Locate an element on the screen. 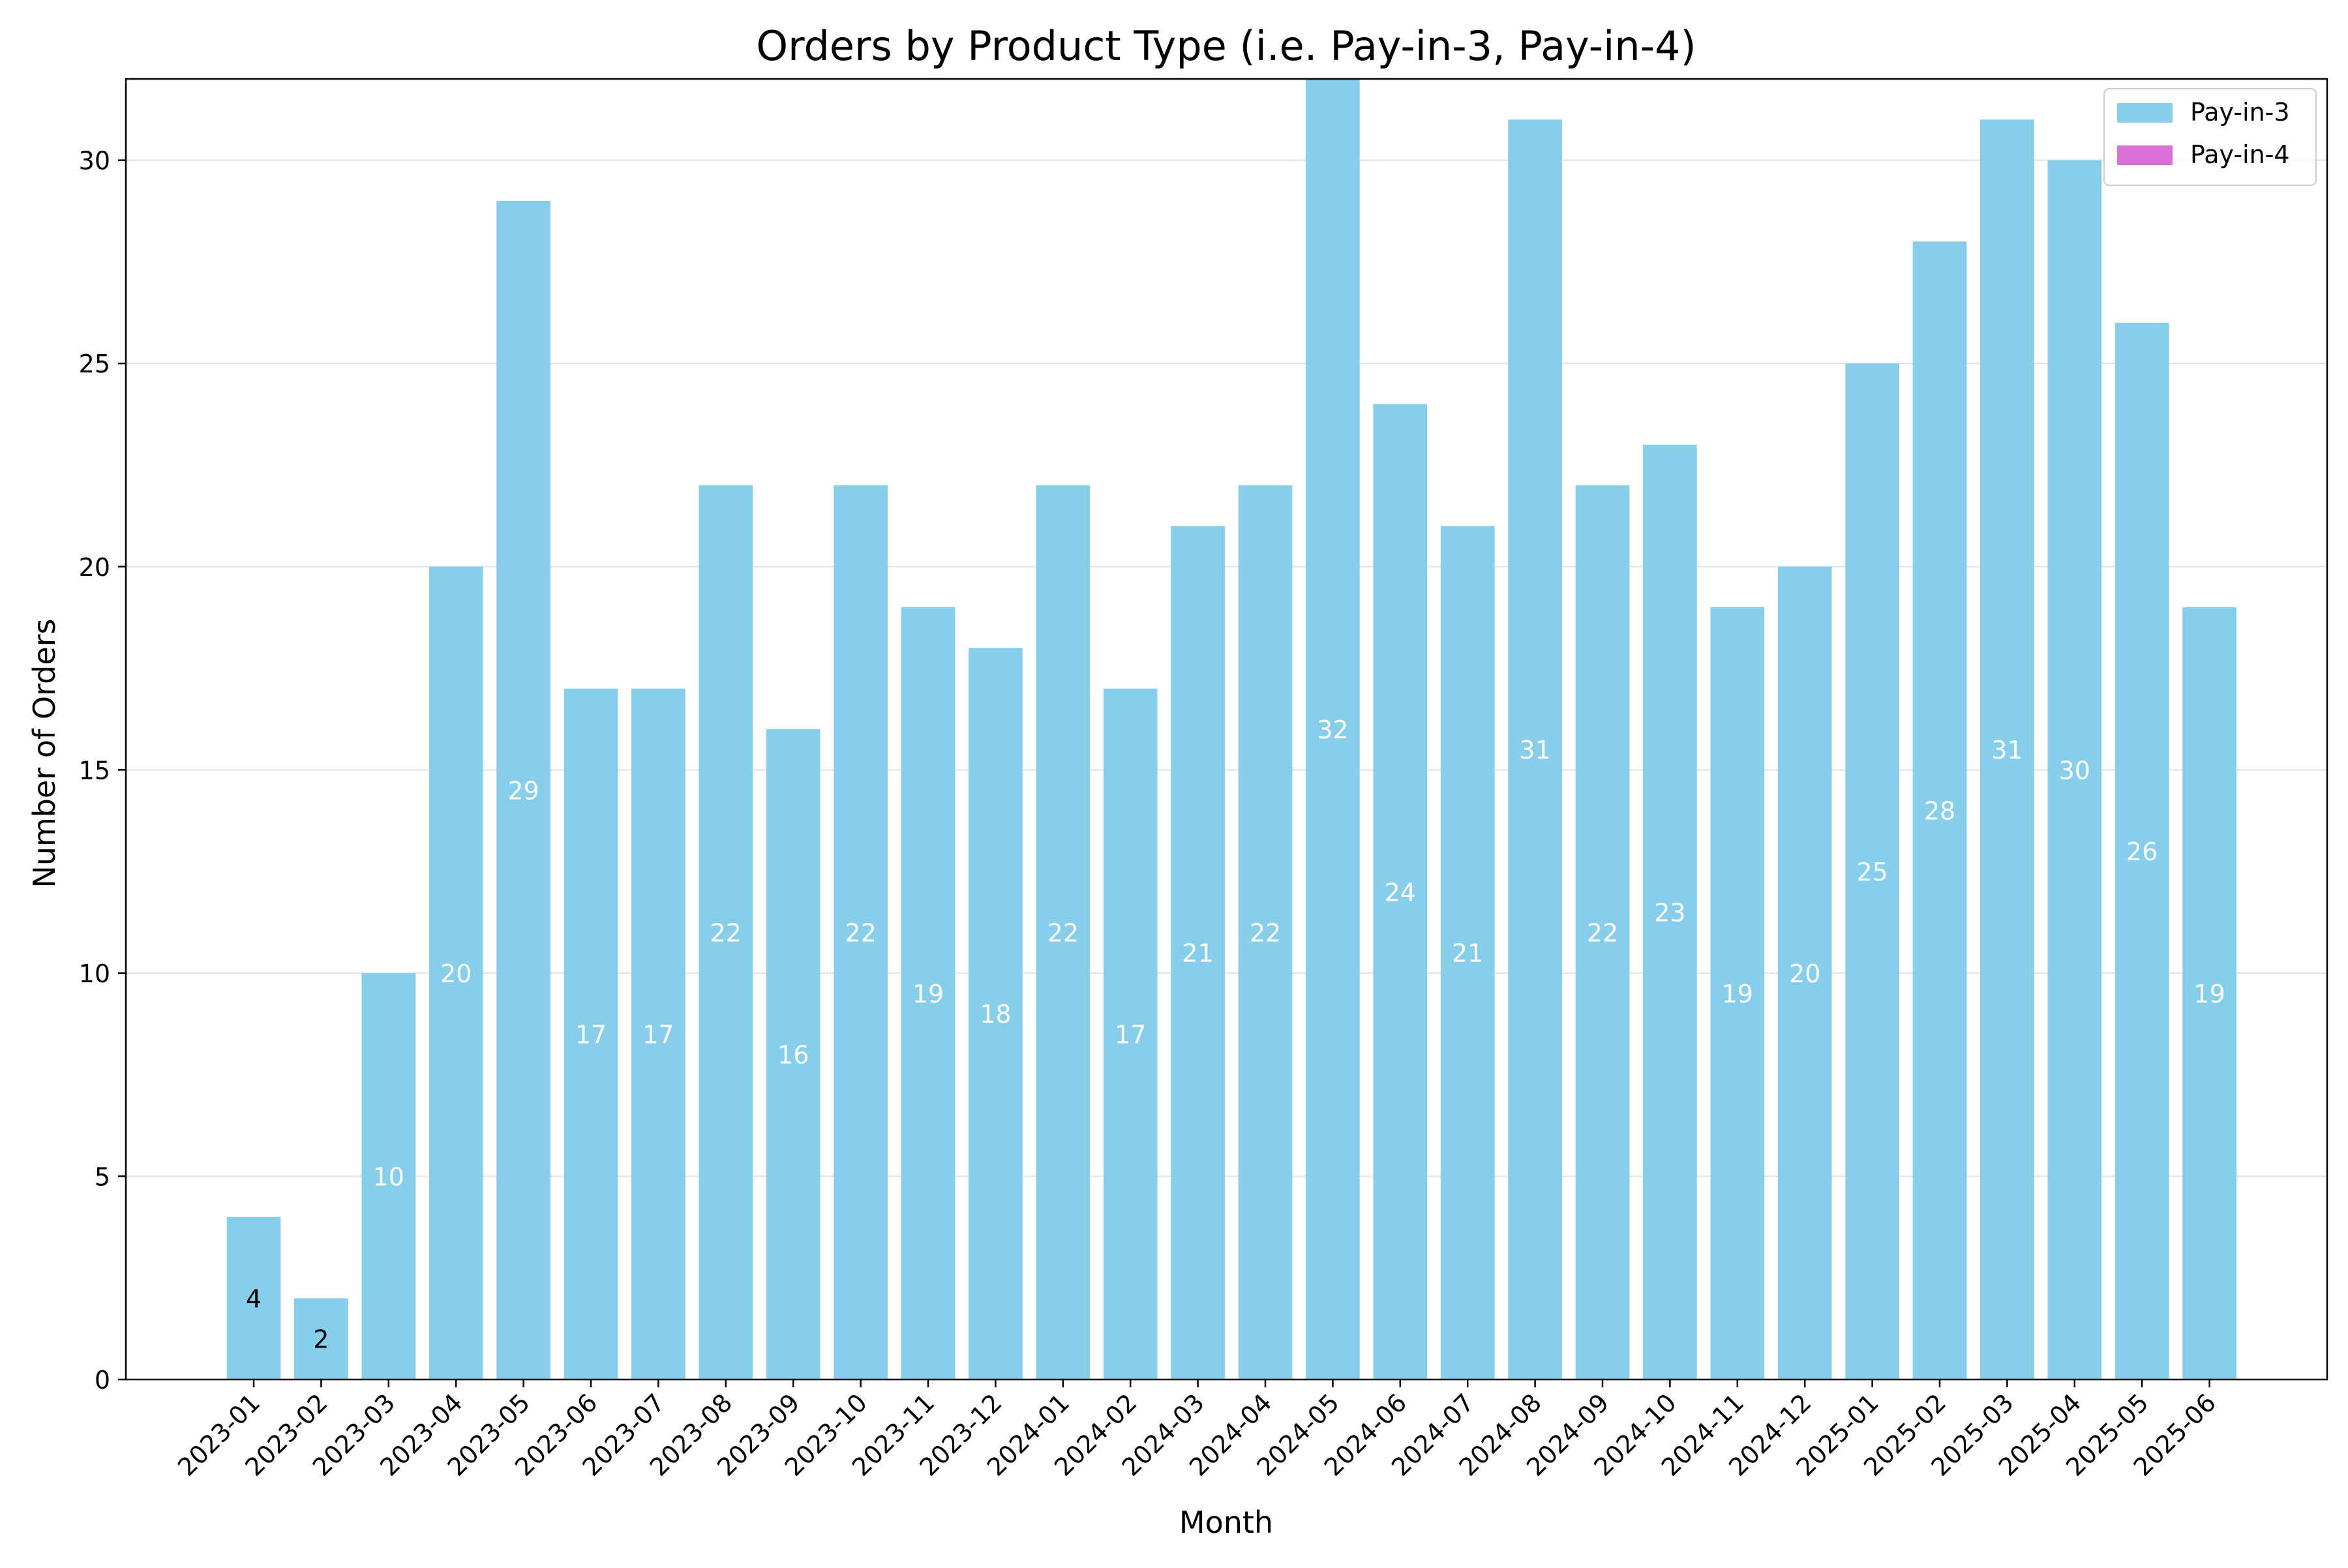  bar-value-label: 18 is located at coordinates (995, 1014).